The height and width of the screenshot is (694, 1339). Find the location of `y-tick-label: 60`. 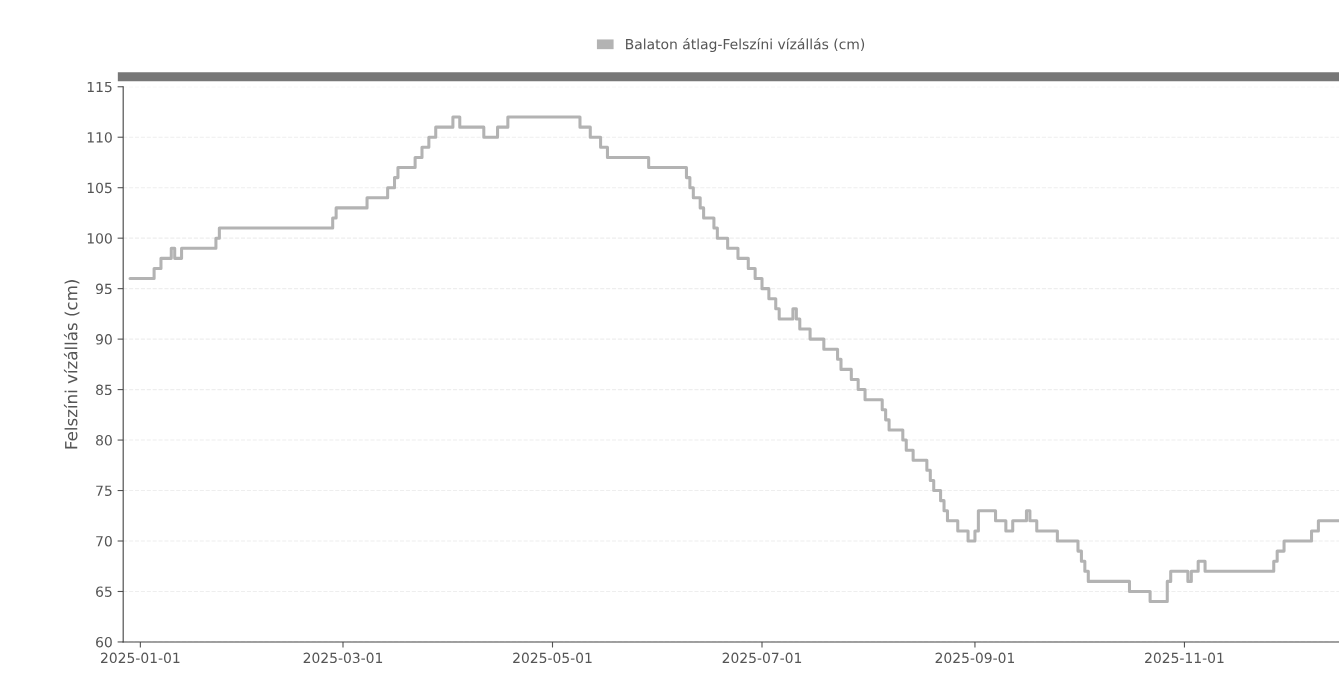

y-tick-label: 60 is located at coordinates (104, 642).